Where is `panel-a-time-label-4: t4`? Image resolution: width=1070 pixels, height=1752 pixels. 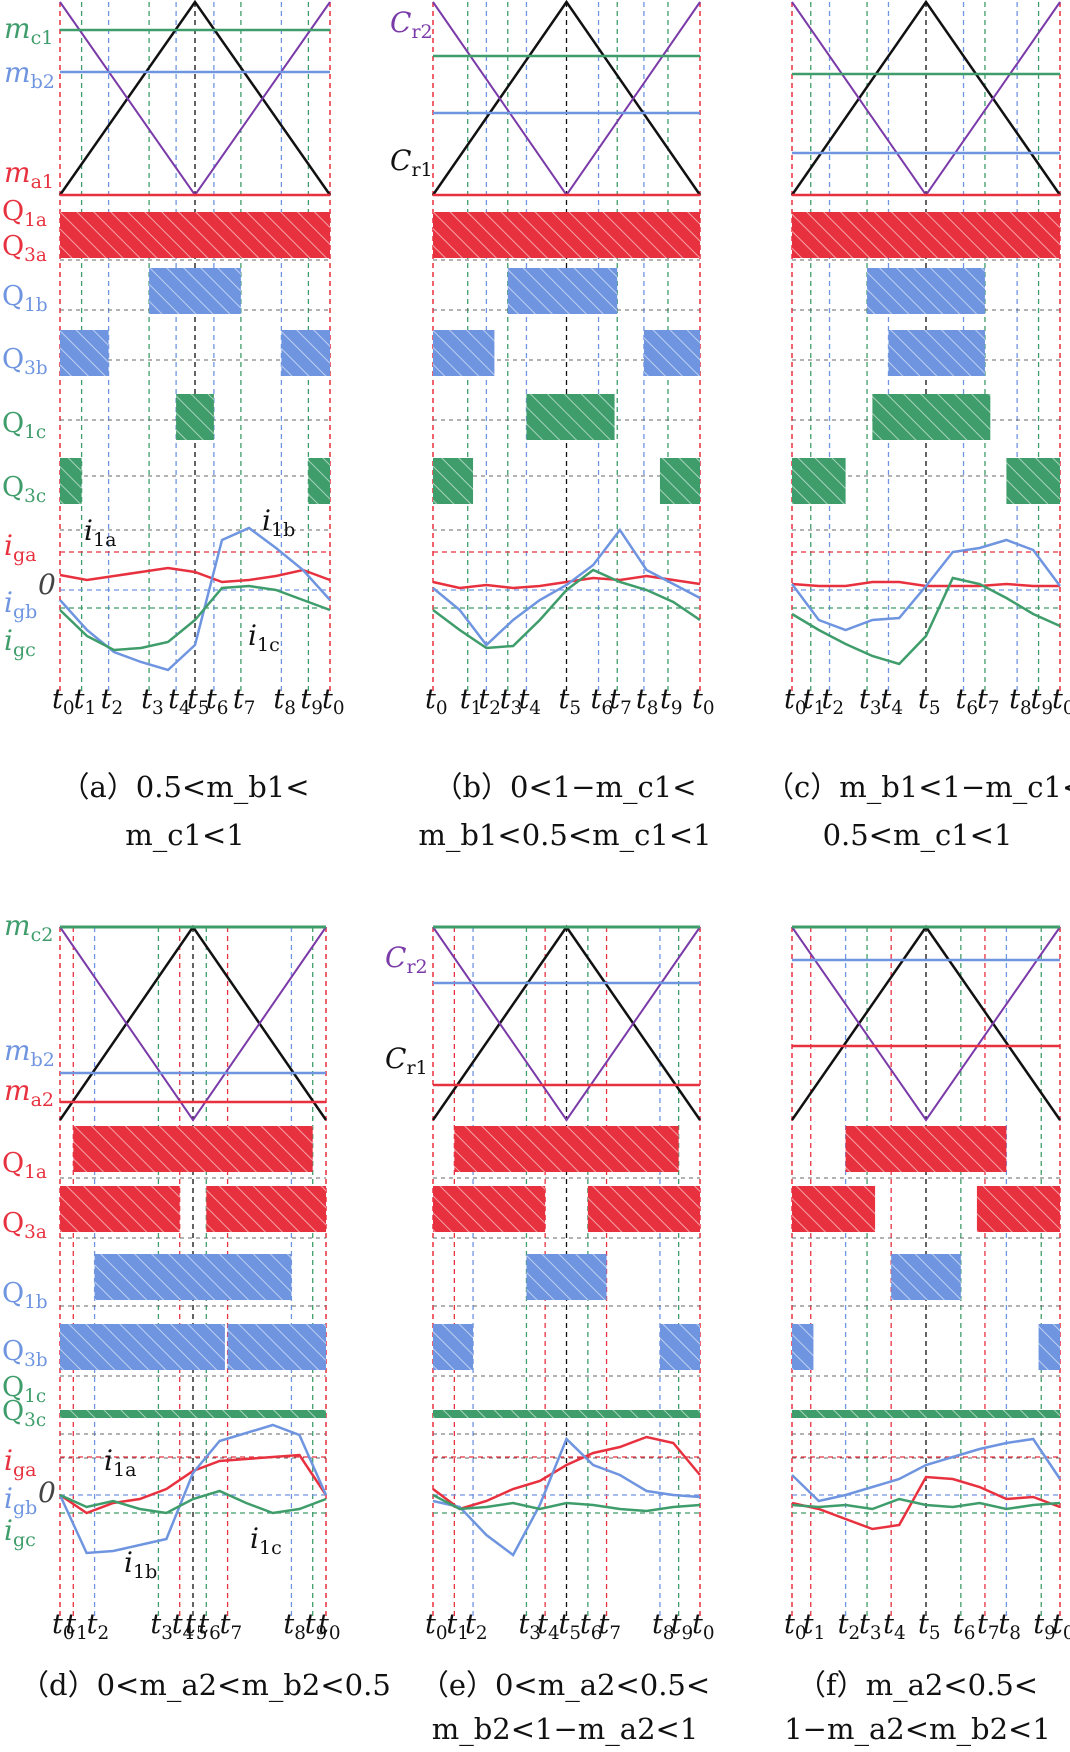 panel-a-time-label-4: t4 is located at coordinates (179, 701).